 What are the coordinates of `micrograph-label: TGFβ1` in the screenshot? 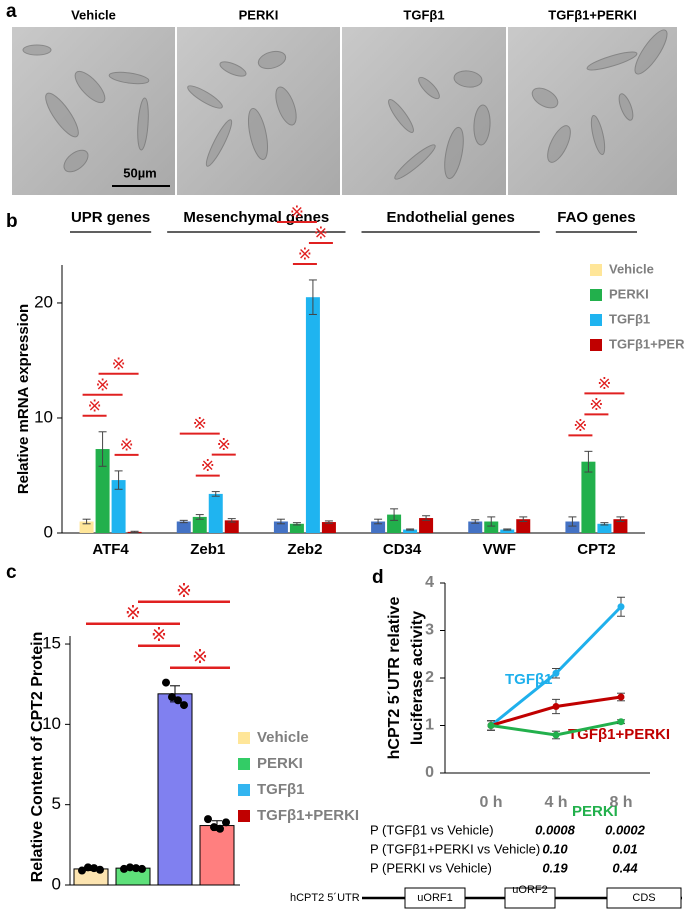 It's located at (423, 14).